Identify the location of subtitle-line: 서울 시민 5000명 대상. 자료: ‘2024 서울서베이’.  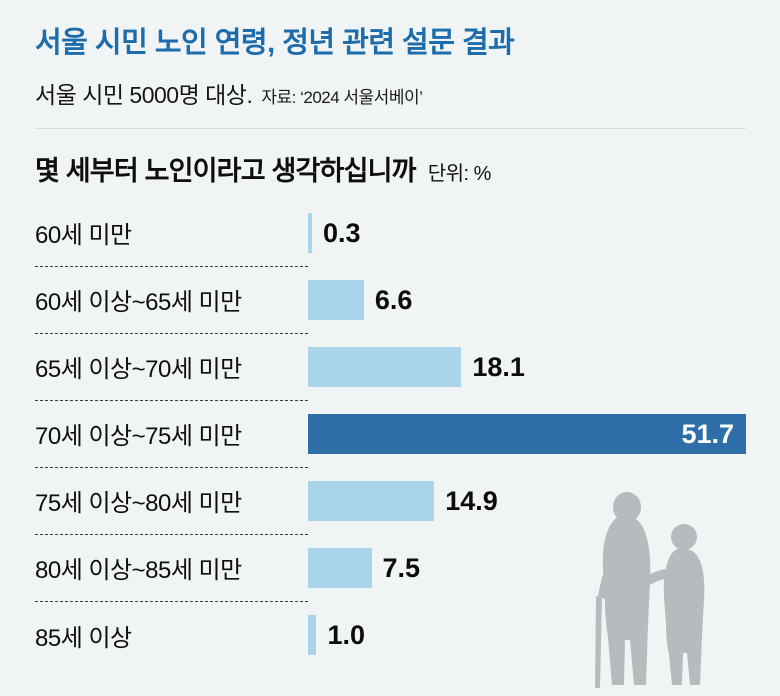
(390, 93).